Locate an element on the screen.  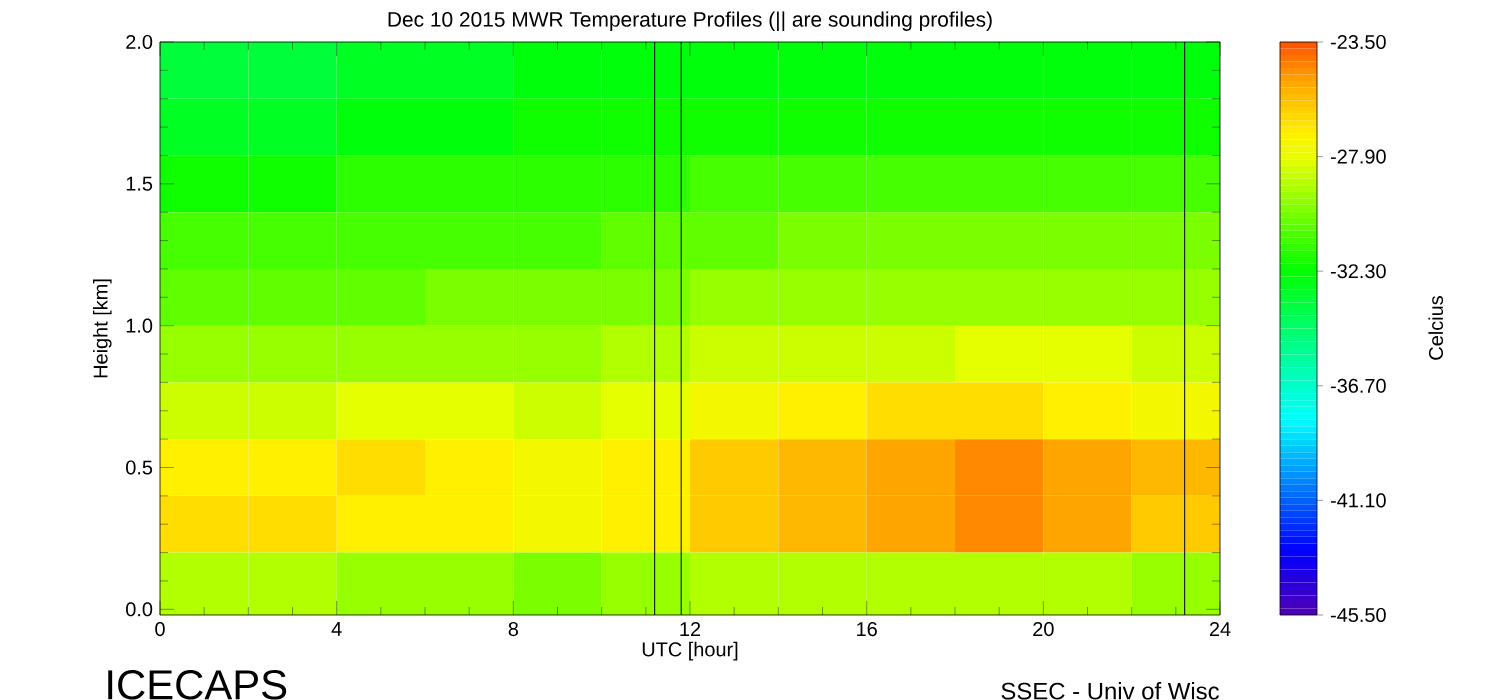
text: SSEC - Univ of Wisc is located at coordinates (1110, 691).